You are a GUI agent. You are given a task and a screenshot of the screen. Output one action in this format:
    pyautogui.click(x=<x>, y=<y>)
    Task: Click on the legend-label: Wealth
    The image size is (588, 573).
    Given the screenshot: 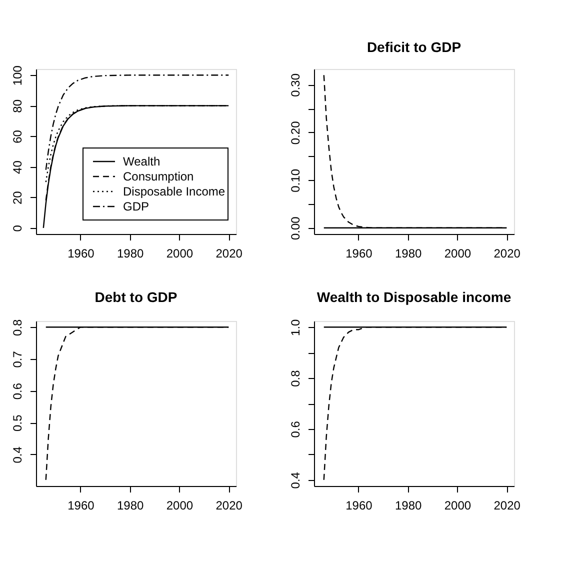 What is the action you would take?
    pyautogui.click(x=141, y=161)
    